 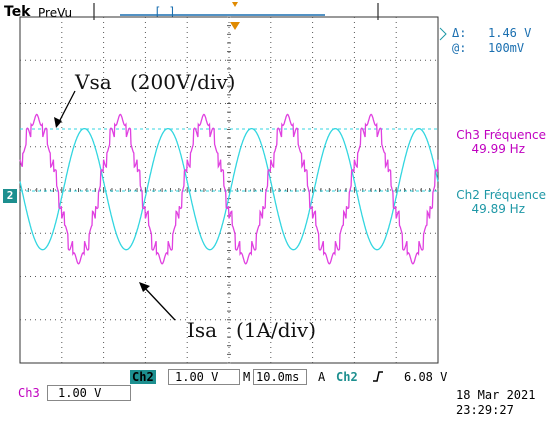 What do you see at coordinates (235, 4) in the screenshot?
I see `trigger-position-icon` at bounding box center [235, 4].